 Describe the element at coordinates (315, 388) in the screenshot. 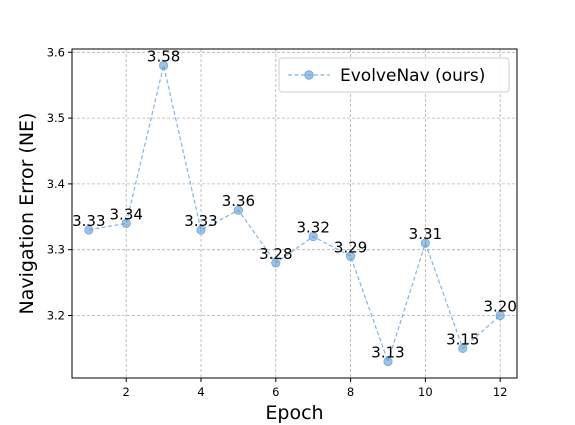

I see `x-axis-ticks: 2 4 6 8 10 12` at that location.